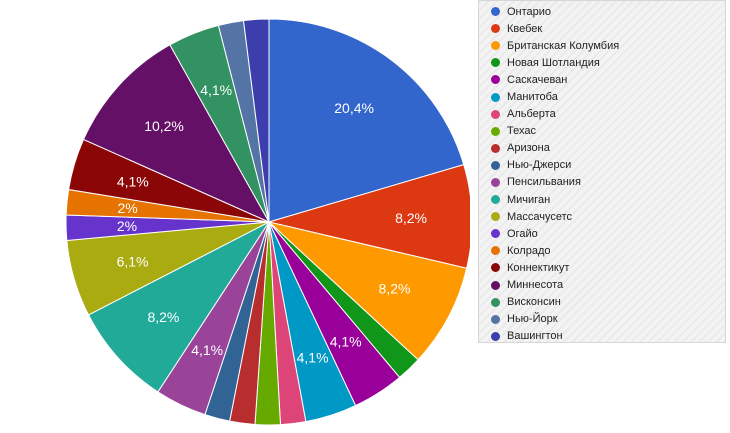 This screenshot has width=730, height=433. Describe the element at coordinates (531, 114) in the screenshot. I see `legend-label: Альберта` at that location.